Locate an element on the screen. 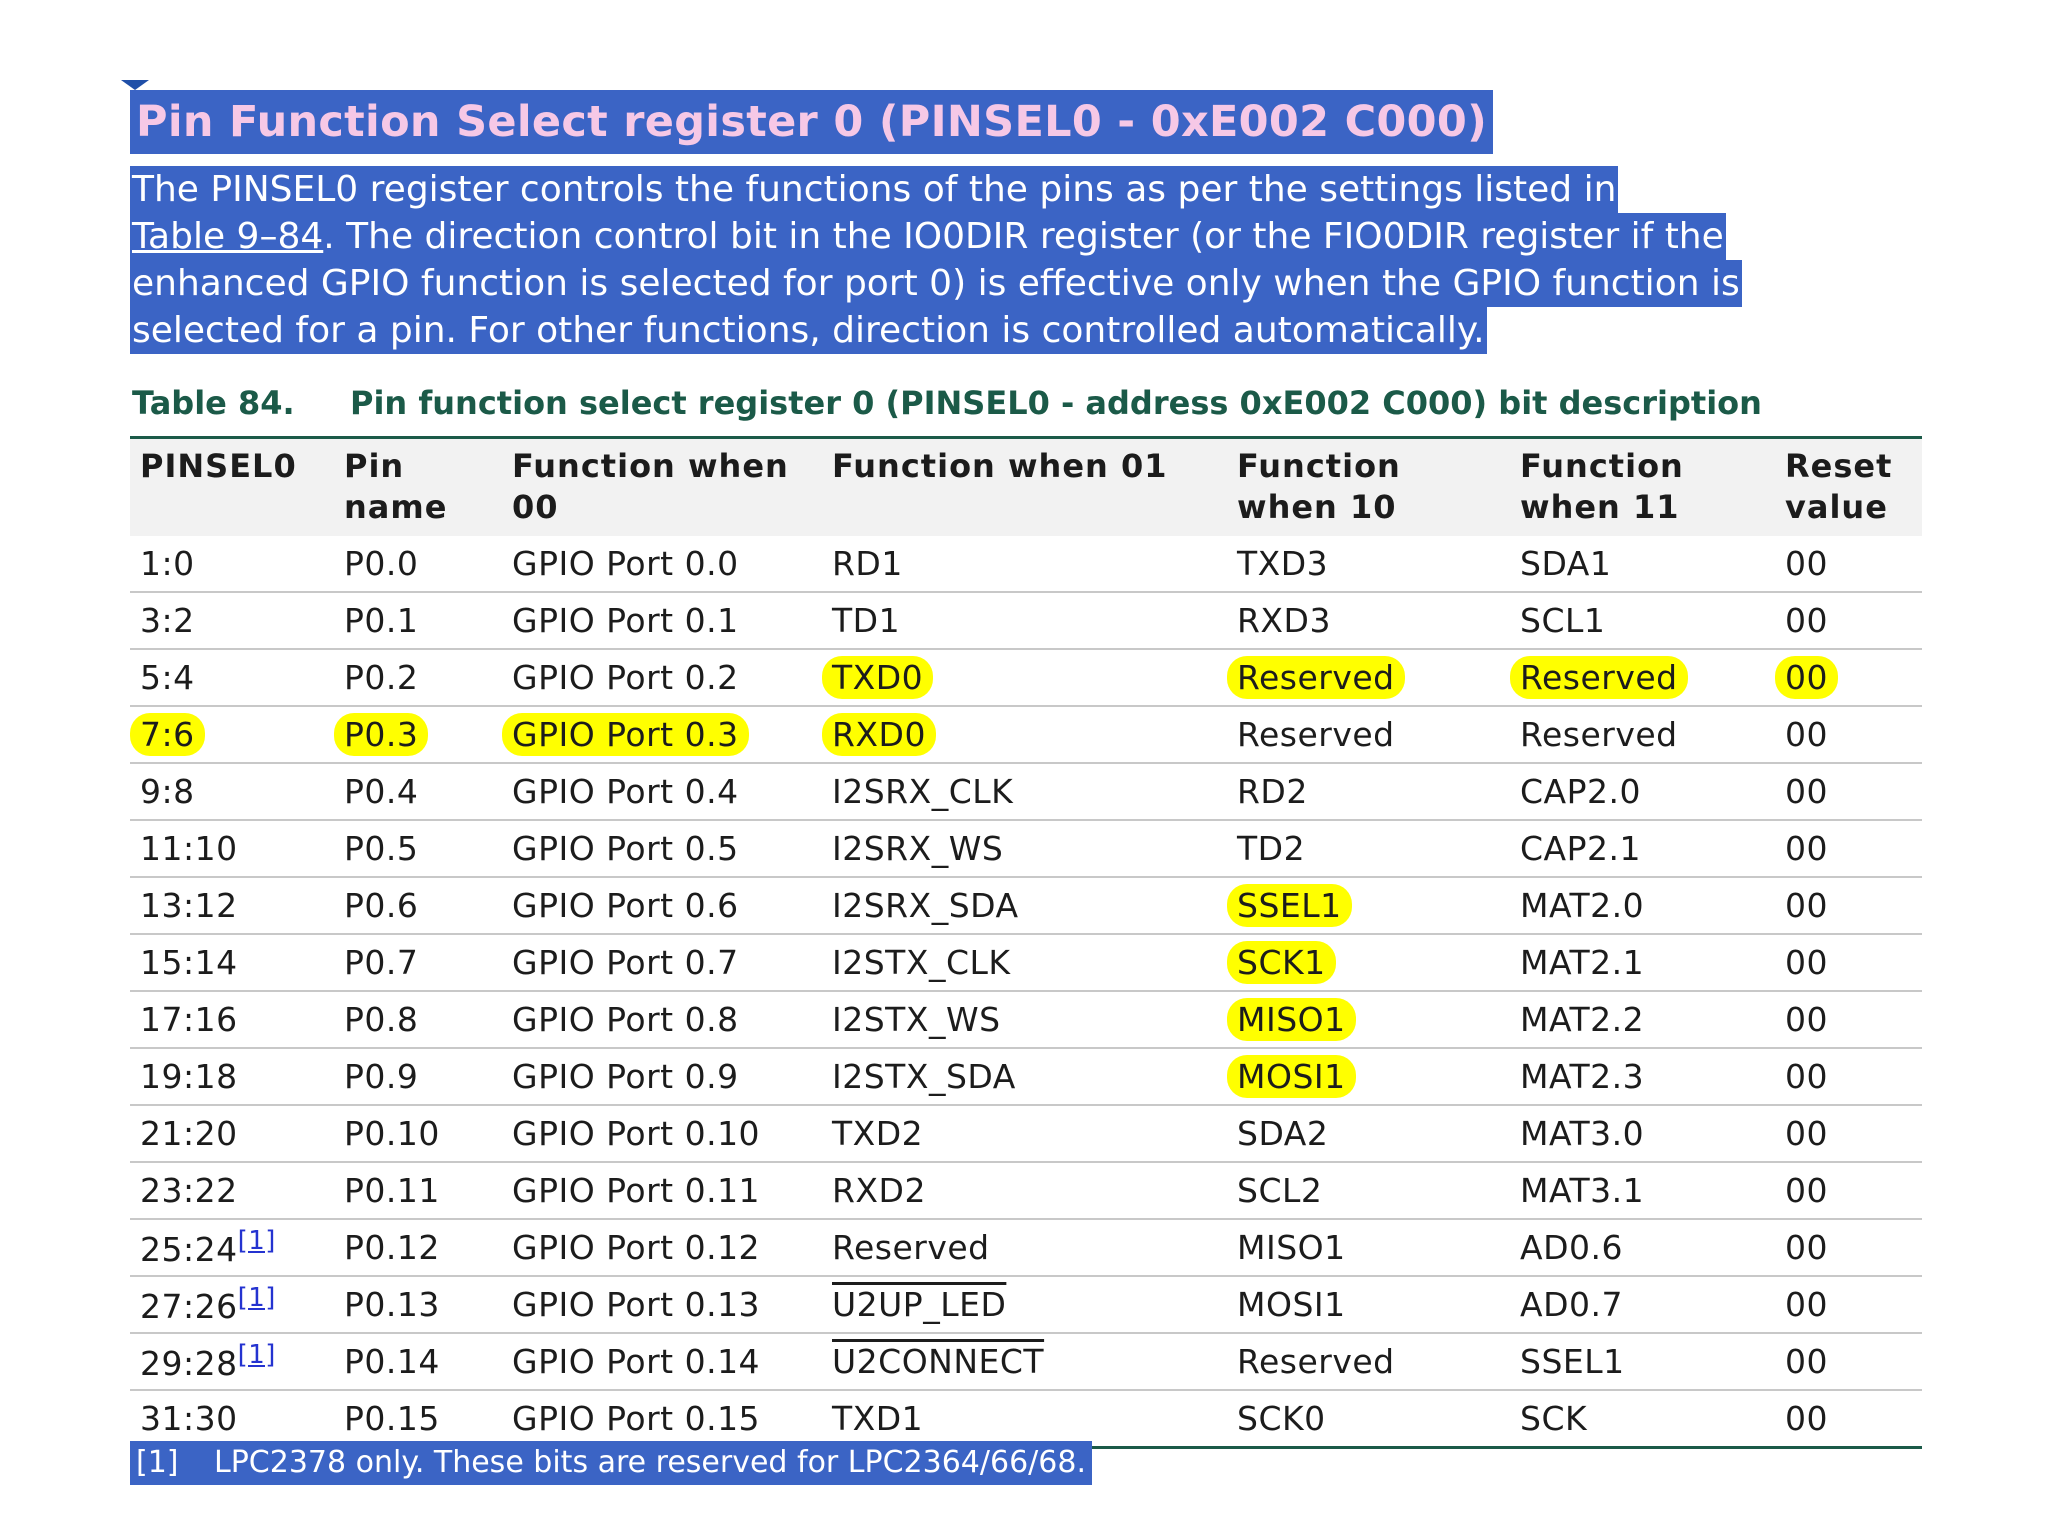 The height and width of the screenshot is (1536, 2048). header-function-01: Function when 01 is located at coordinates (1024, 486).